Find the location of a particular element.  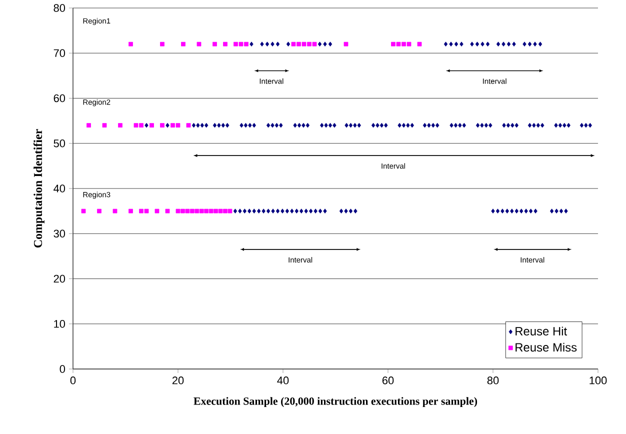

y-tick-label: 80 is located at coordinates (60, 8).